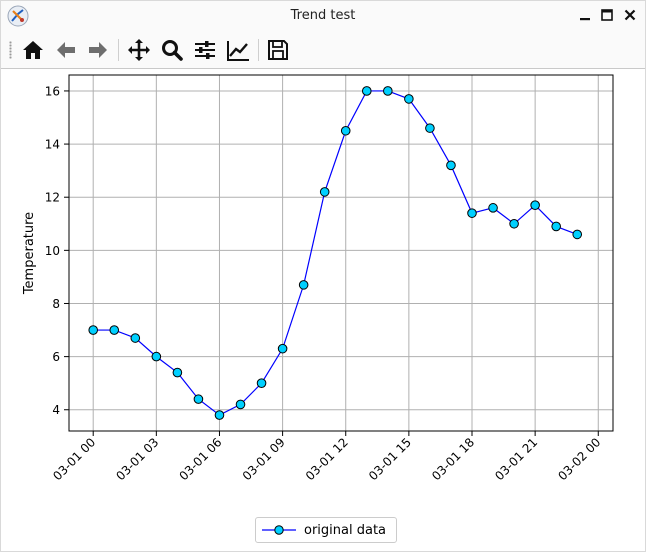  What do you see at coordinates (52, 91) in the screenshot?
I see `y-tick-label: 16` at bounding box center [52, 91].